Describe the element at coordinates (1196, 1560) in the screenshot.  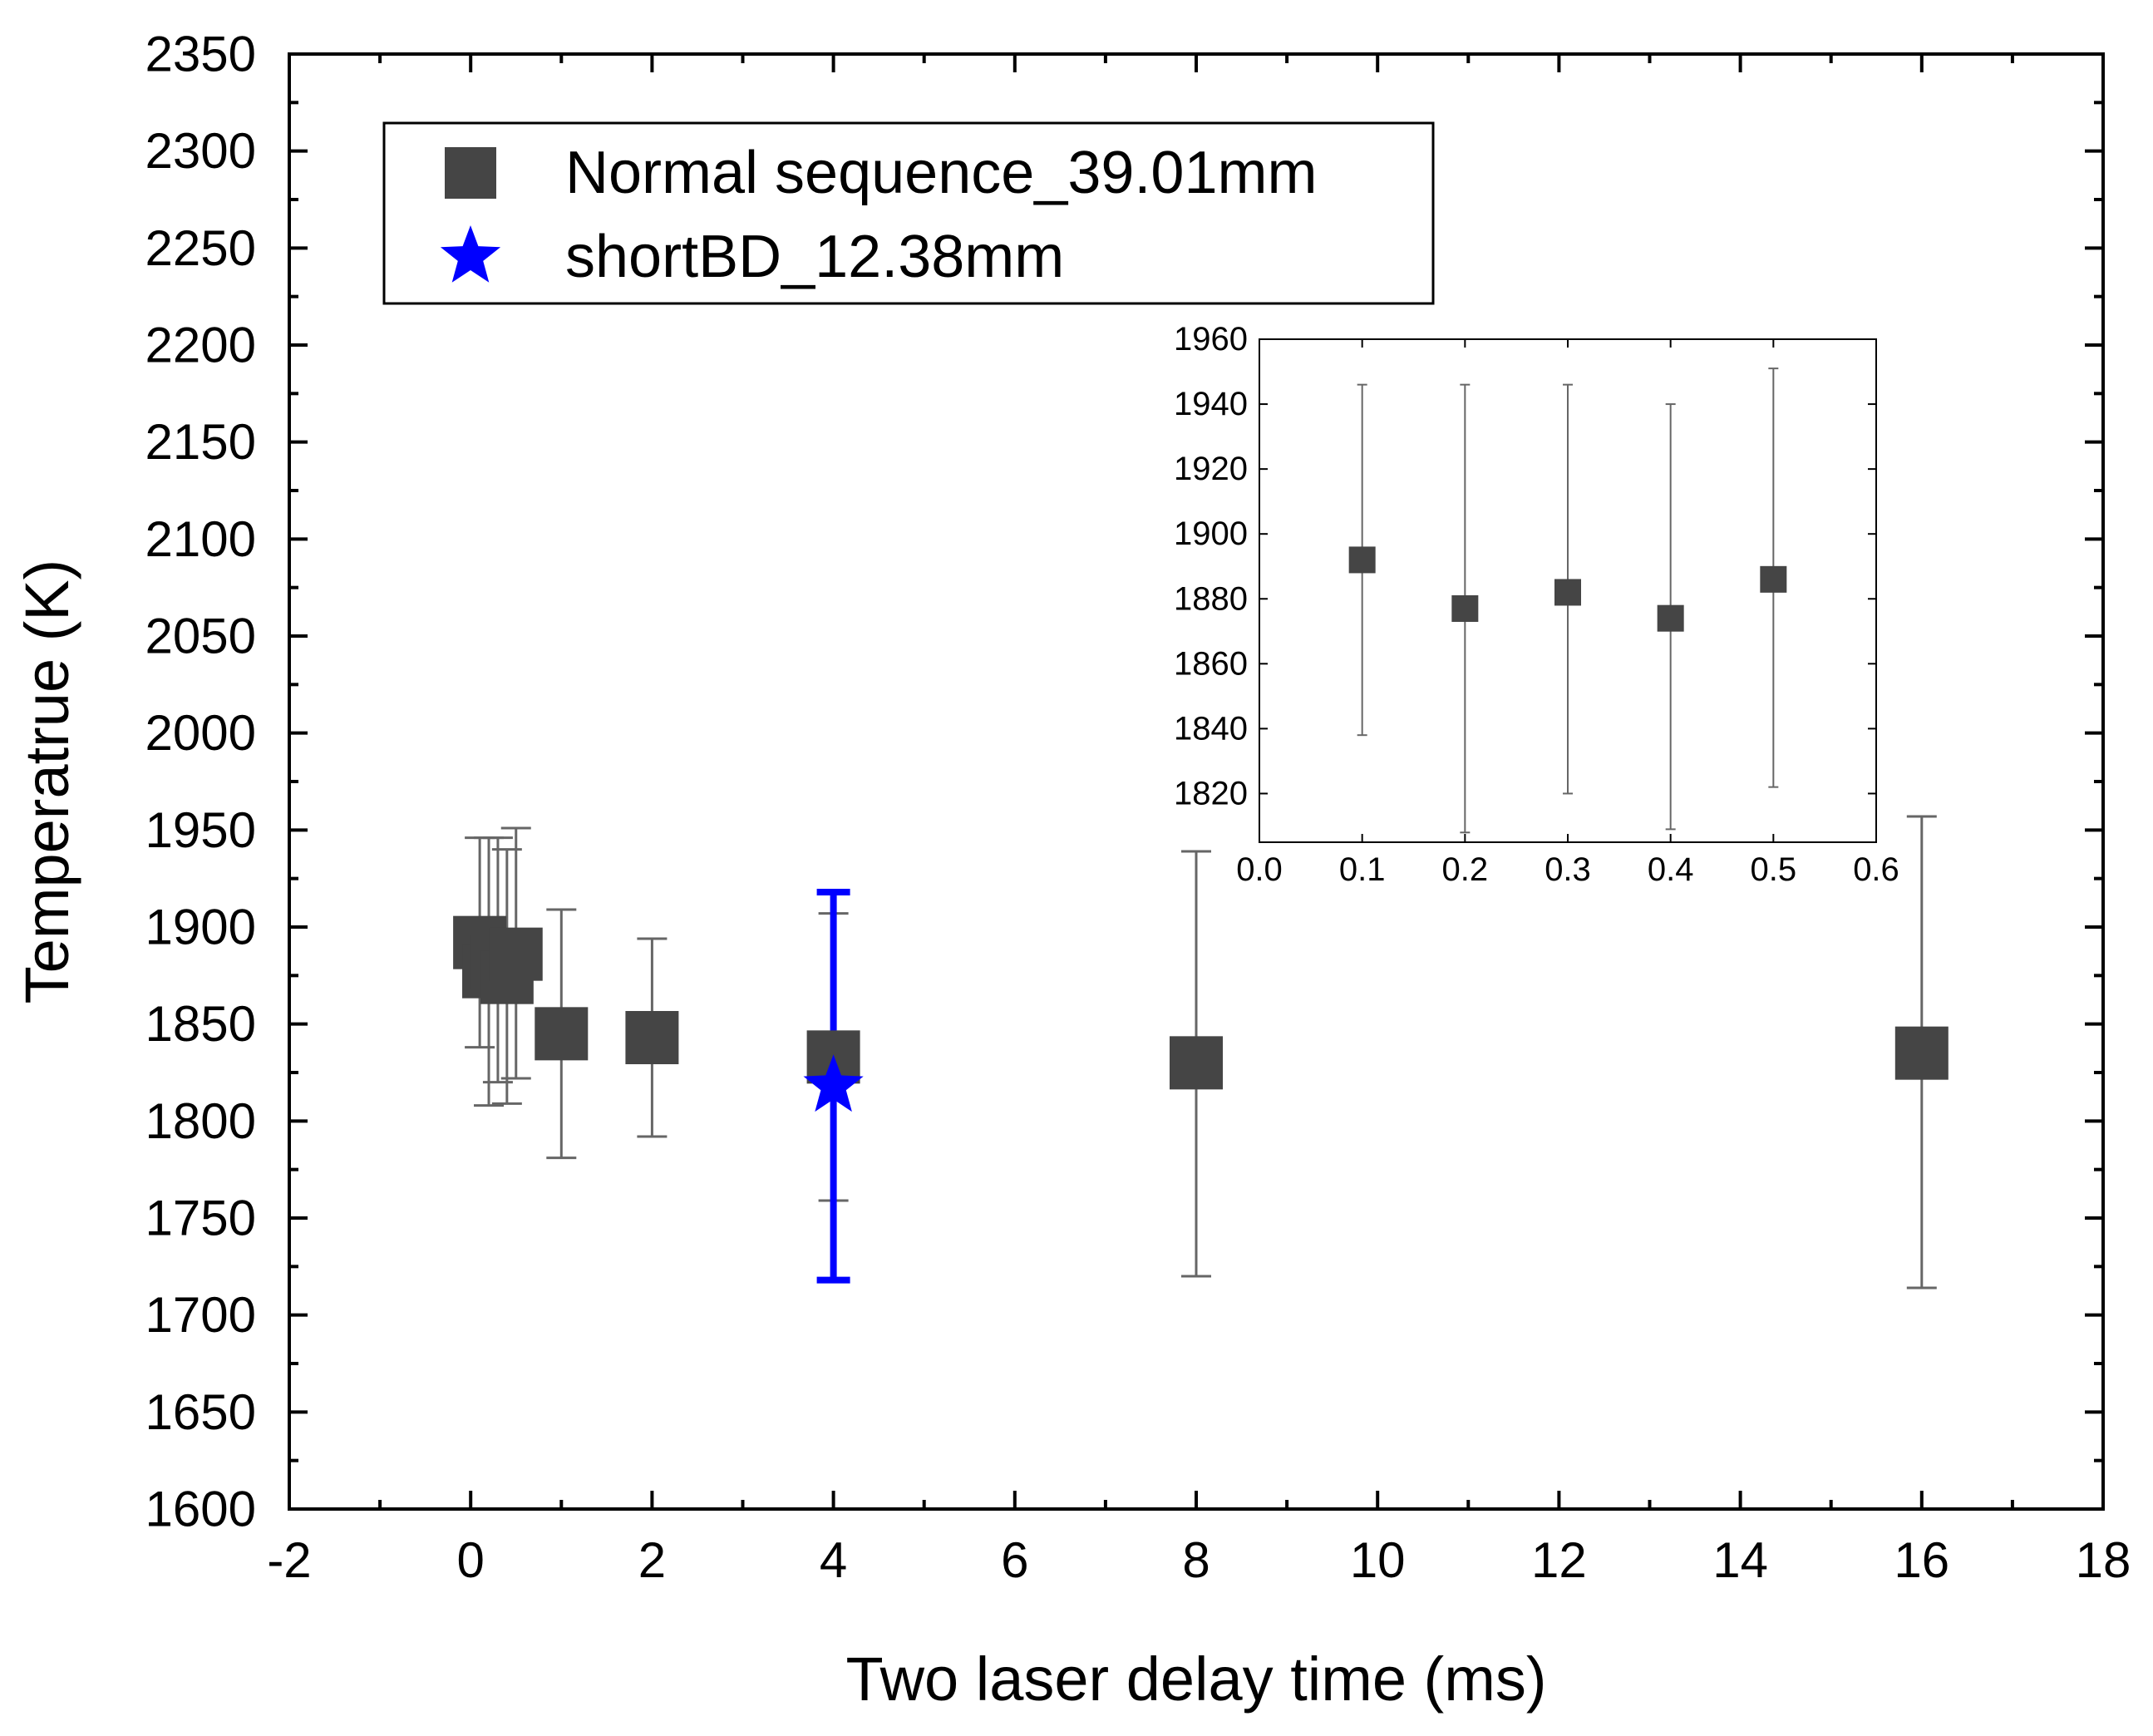
I see `x-tick-label: 8` at that location.